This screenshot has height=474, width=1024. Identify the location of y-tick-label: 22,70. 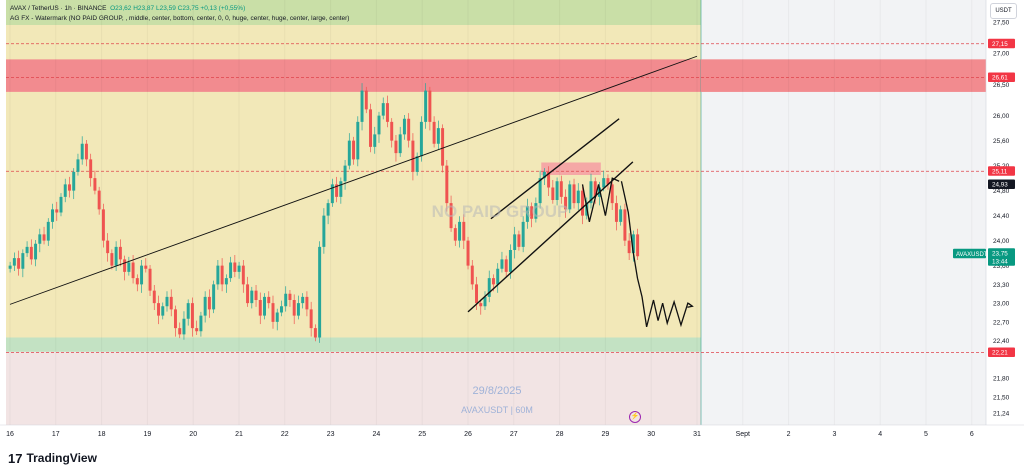
(1001, 322).